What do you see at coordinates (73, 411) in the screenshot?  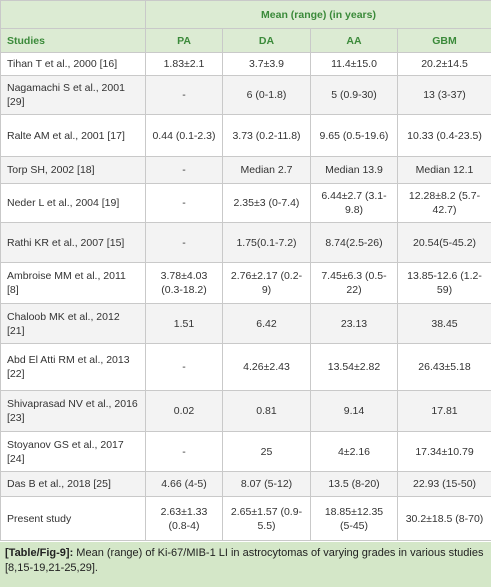 I see `study-cell: Shivaprasad NV et al., 2016 [23]` at bounding box center [73, 411].